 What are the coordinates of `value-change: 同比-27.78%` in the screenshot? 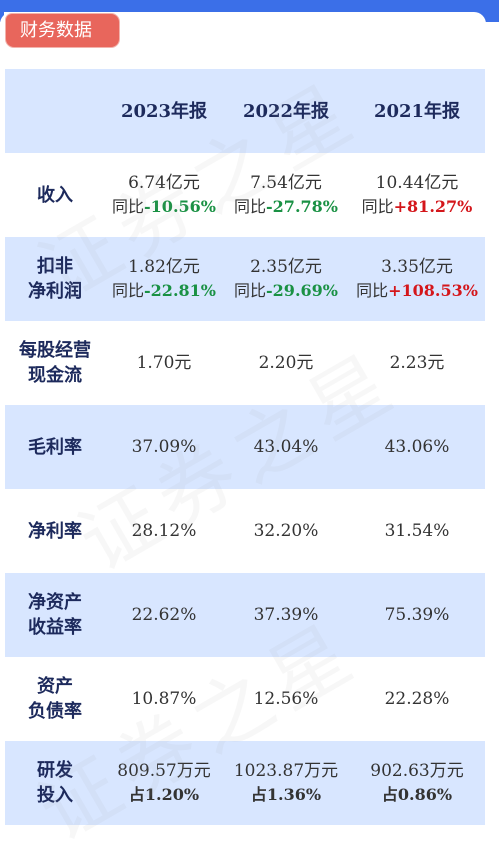 It's located at (286, 206).